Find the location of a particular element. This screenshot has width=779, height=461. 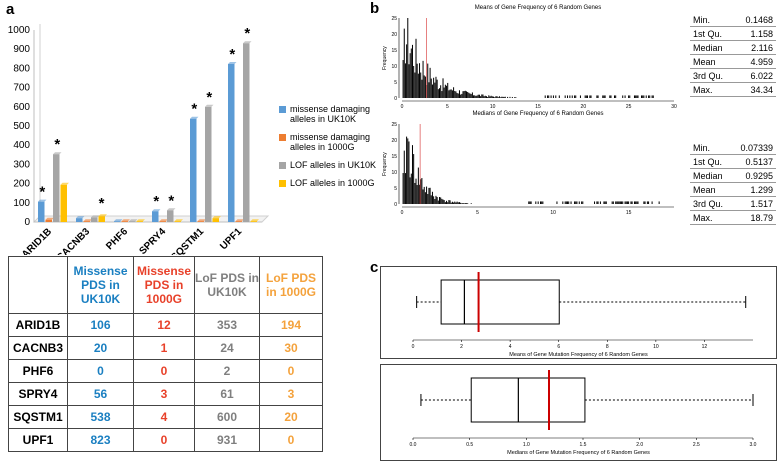

panel-label-c: c is located at coordinates (374, 267).